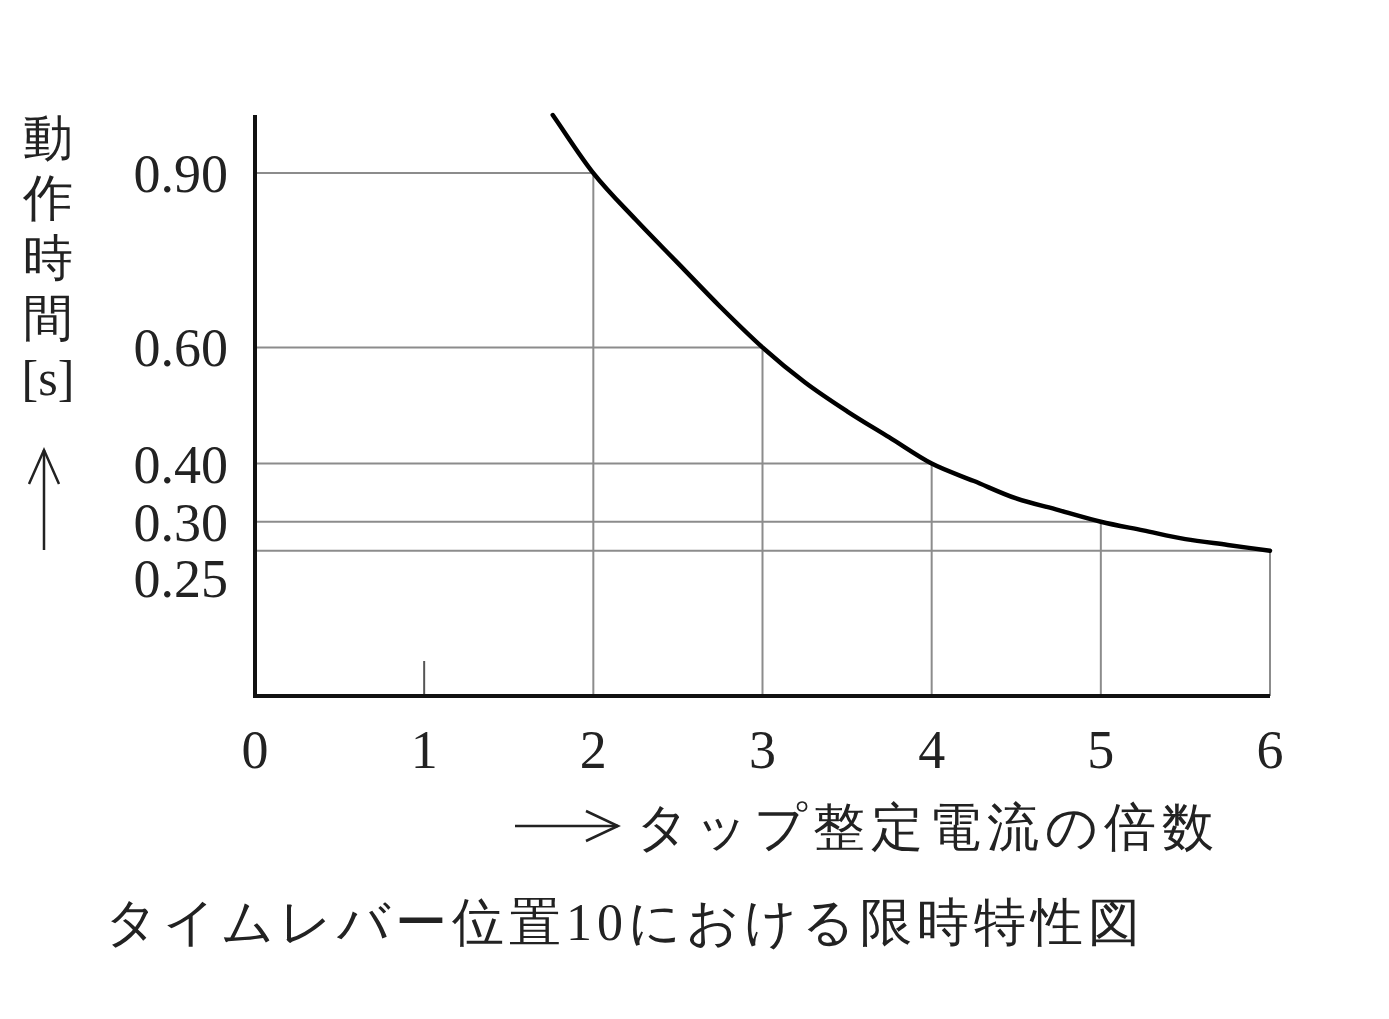 The height and width of the screenshot is (1019, 1389). Describe the element at coordinates (593, 750) in the screenshot. I see `x-tick-label: 2` at that location.